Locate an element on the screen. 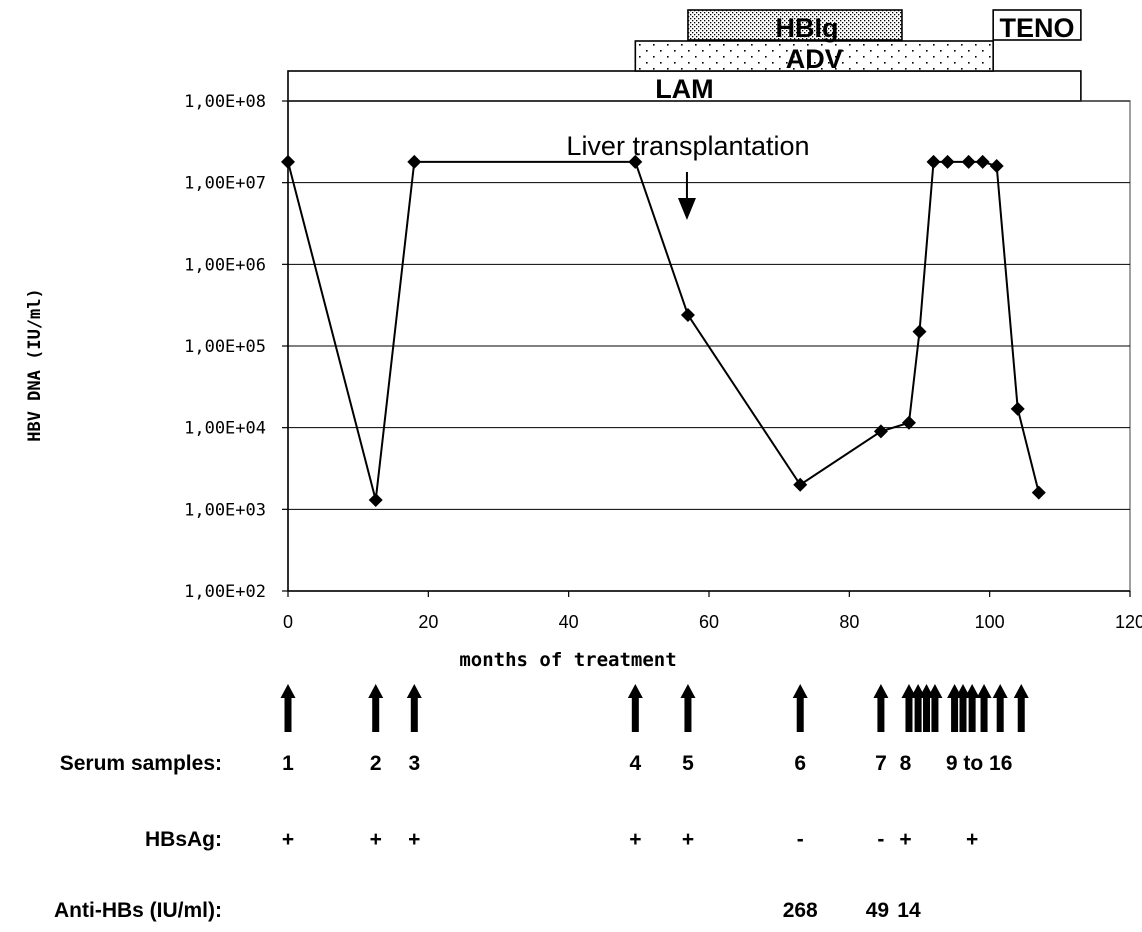 Image resolution: width=1142 pixels, height=932 pixels. y-tick-label: 1,00E+03 is located at coordinates (225, 510).